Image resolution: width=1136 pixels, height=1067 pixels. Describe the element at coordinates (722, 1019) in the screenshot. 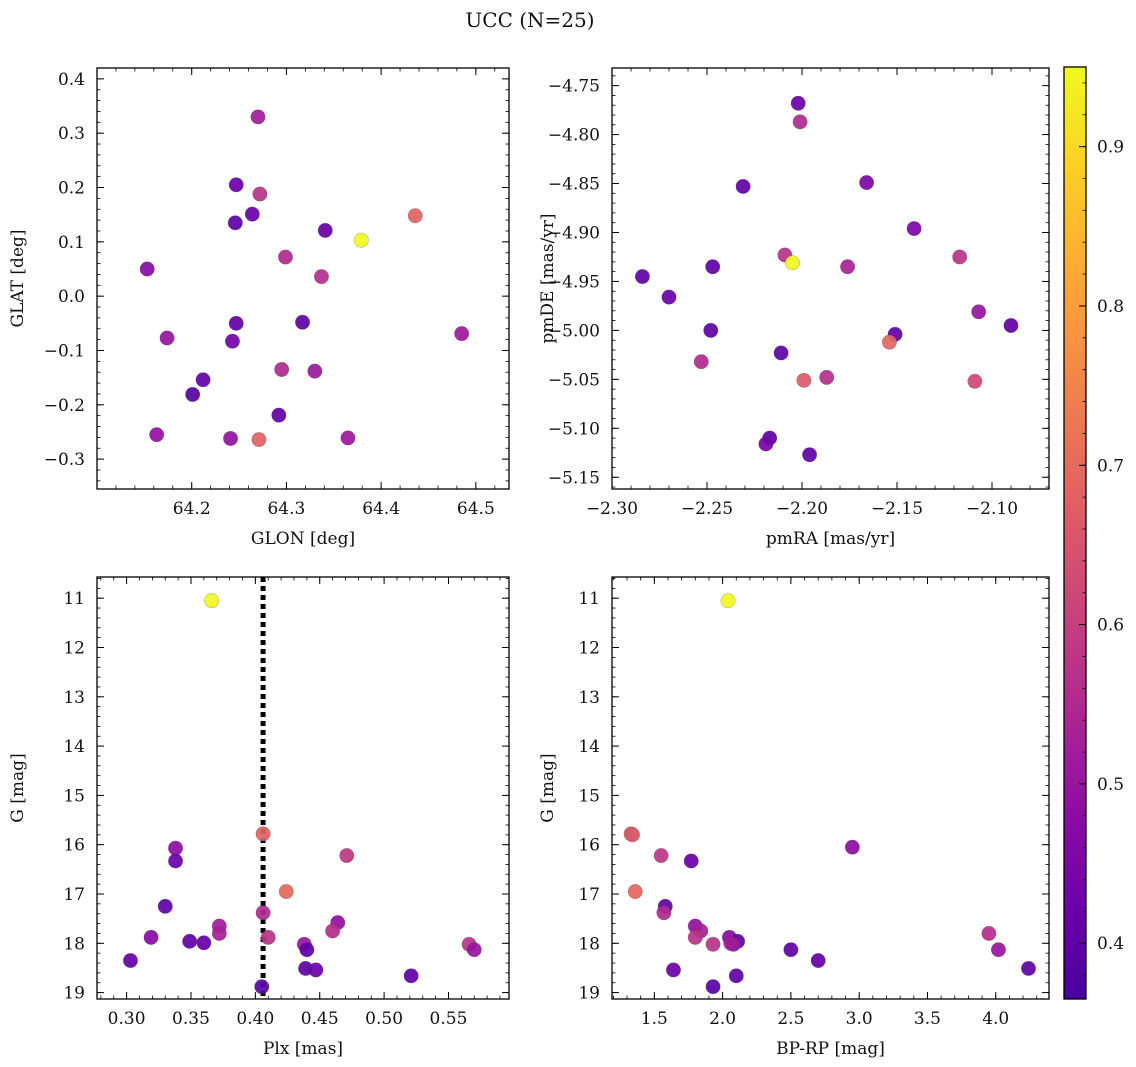

I see `x-tick-label: 2.0` at that location.